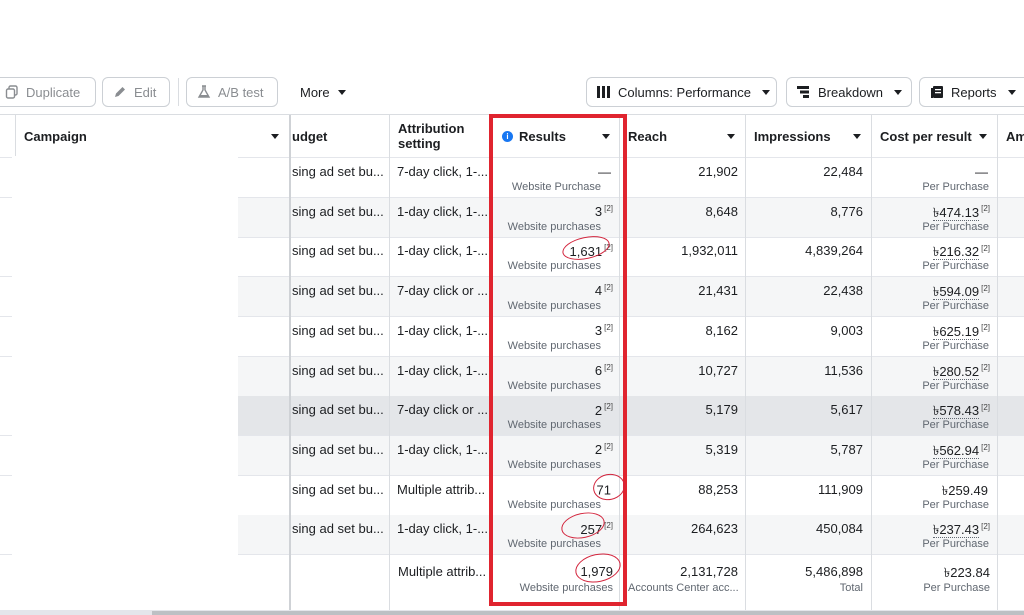 The width and height of the screenshot is (1024, 615). What do you see at coordinates (1015, 136) in the screenshot?
I see `column-header-amount: Am` at bounding box center [1015, 136].